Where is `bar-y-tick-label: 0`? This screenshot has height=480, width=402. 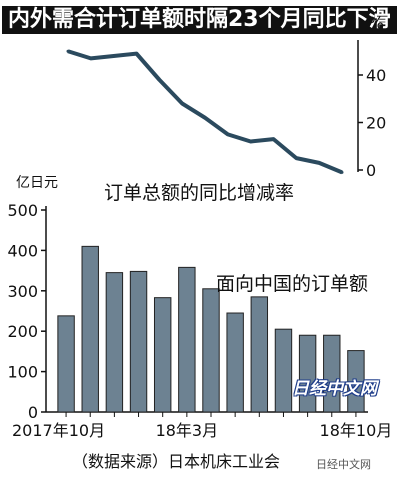
bar-y-tick-label: 0 is located at coordinates (33, 412).